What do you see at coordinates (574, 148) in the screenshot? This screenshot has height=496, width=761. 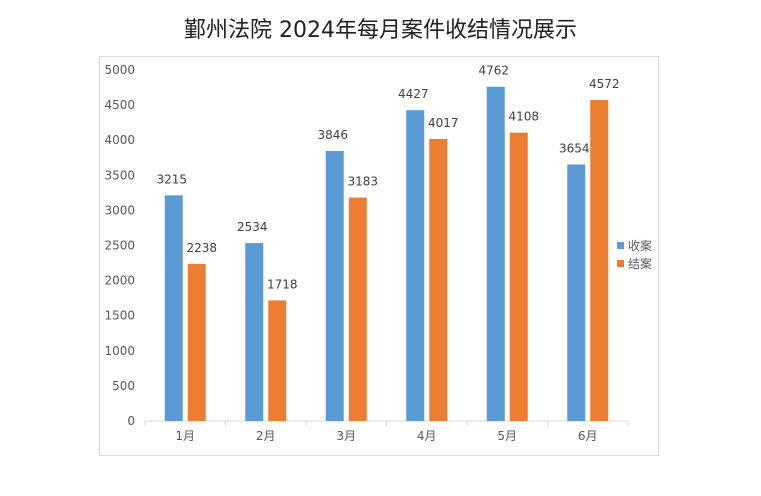 I see `data-label: 3654` at bounding box center [574, 148].